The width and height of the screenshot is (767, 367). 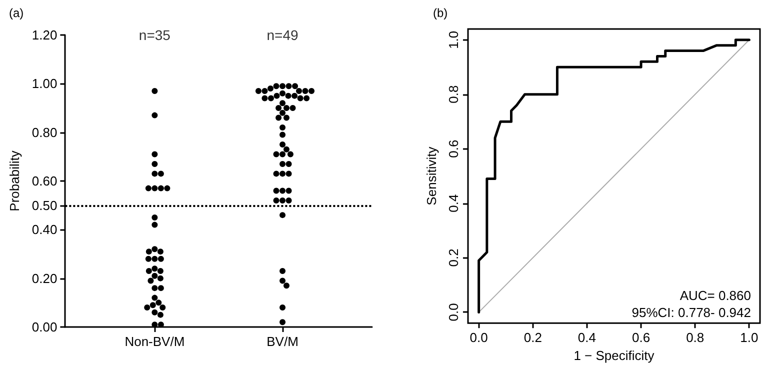 What do you see at coordinates (45, 35) in the screenshot?
I see `y-tick-label: 1.20` at bounding box center [45, 35].